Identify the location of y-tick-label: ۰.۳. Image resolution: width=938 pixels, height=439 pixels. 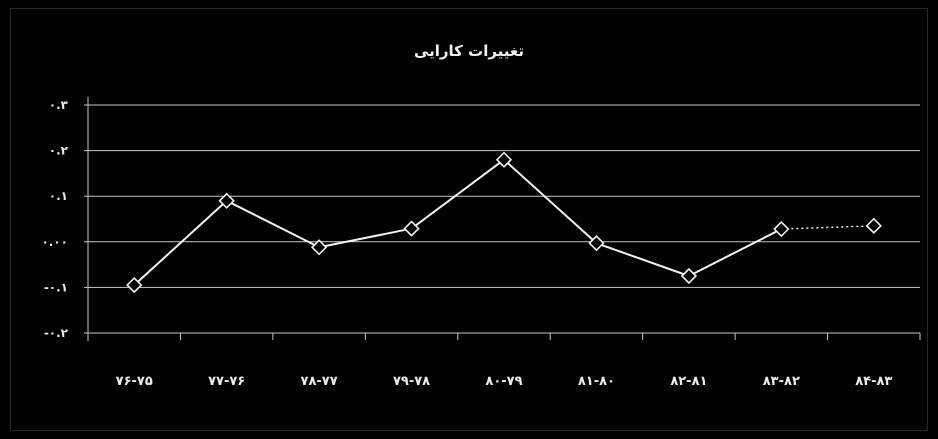
(59, 105).